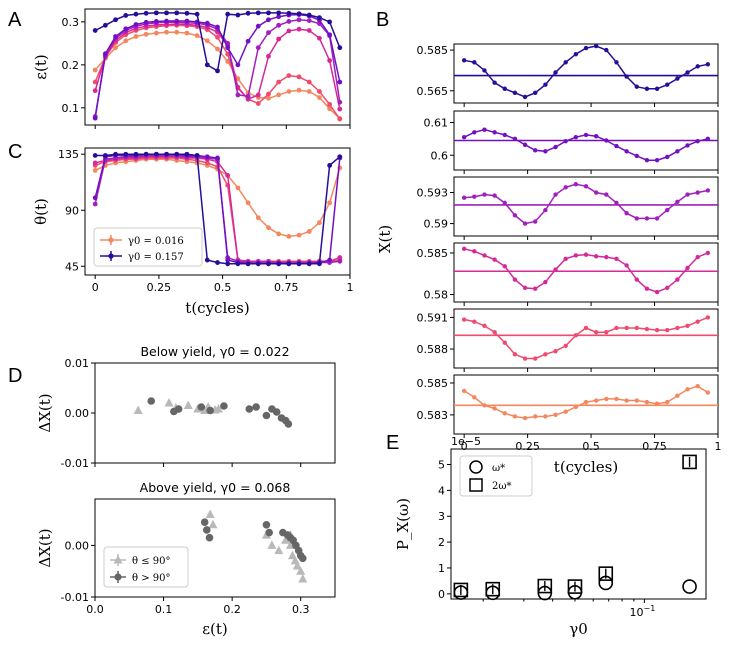  Describe the element at coordinates (527, 446) in the screenshot. I see `panel-b-xtick-label: 0.25` at that location.